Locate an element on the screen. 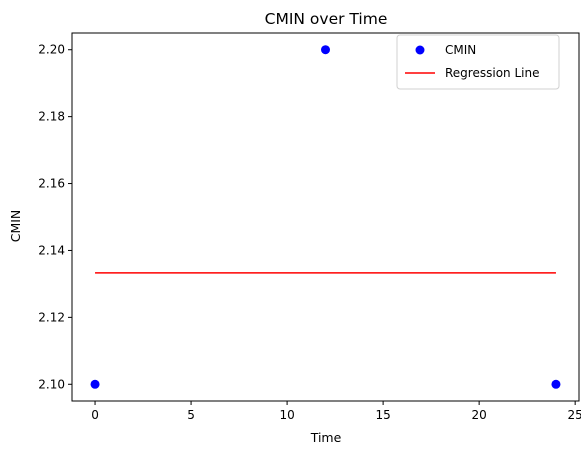  x-axis: 0 5 10 15 20 25 is located at coordinates (336, 411).